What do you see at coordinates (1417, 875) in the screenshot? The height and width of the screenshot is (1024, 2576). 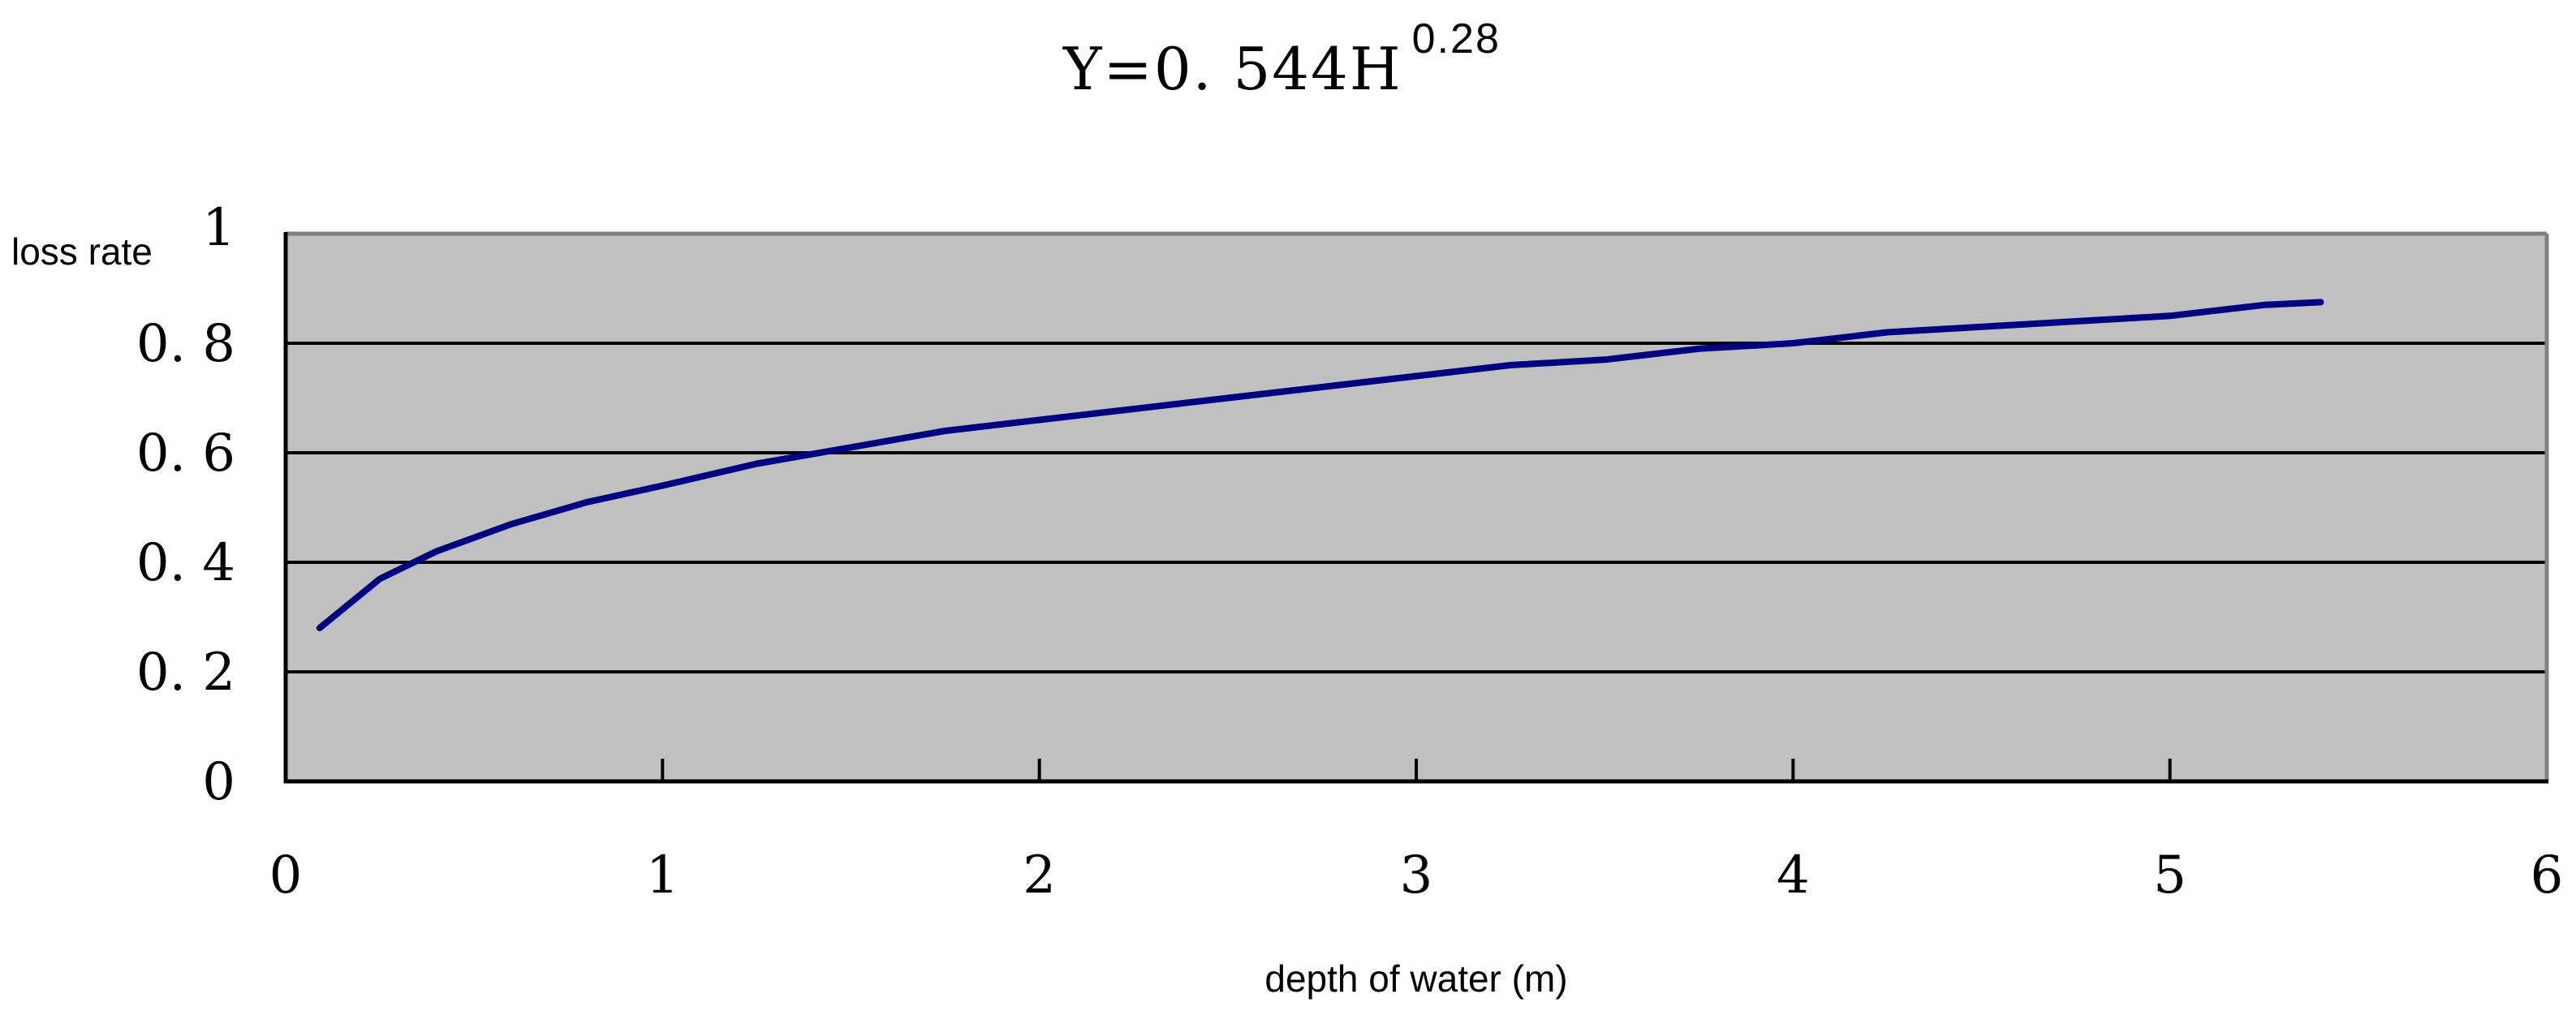 I see `x-tick-label: 3` at bounding box center [1417, 875].